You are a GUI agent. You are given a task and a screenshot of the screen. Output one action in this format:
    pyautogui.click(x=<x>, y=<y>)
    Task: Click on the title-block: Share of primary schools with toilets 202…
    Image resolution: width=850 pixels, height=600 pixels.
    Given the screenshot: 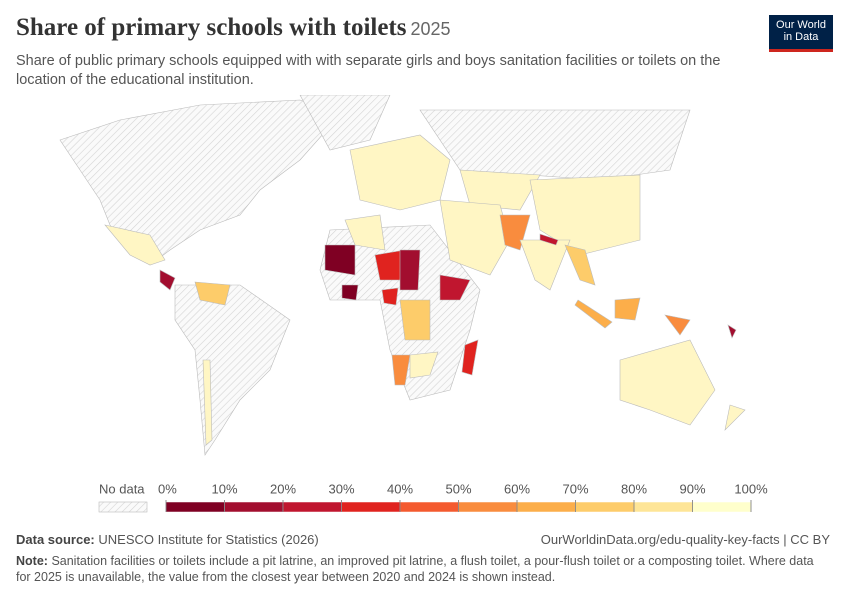 What is the action you would take?
    pyautogui.click(x=233, y=28)
    